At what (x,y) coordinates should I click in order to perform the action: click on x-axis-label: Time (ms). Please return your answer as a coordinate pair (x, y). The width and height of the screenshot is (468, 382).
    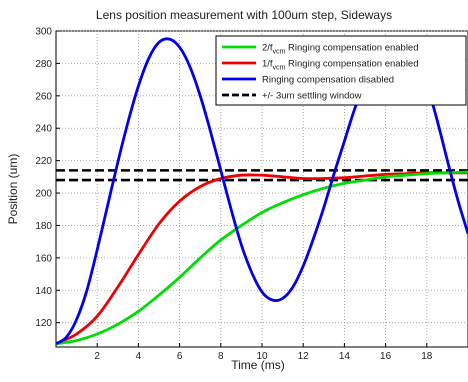
    Looking at the image, I should click on (258, 365).